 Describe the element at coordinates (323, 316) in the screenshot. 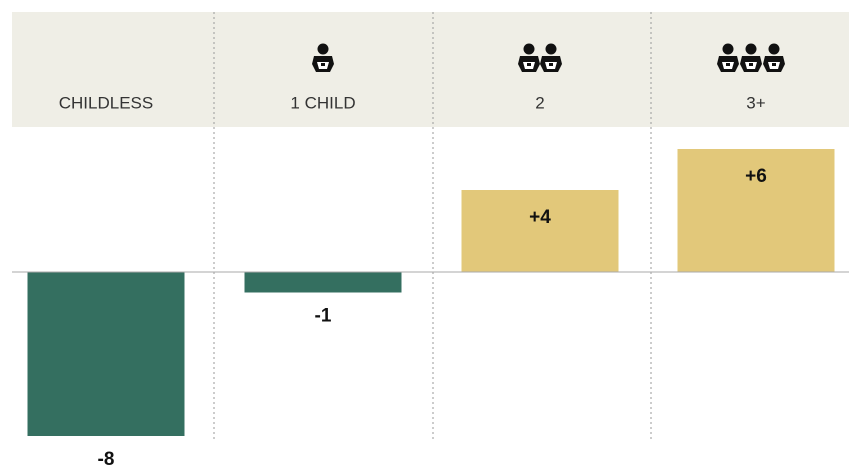

I see `value-label: -1` at that location.